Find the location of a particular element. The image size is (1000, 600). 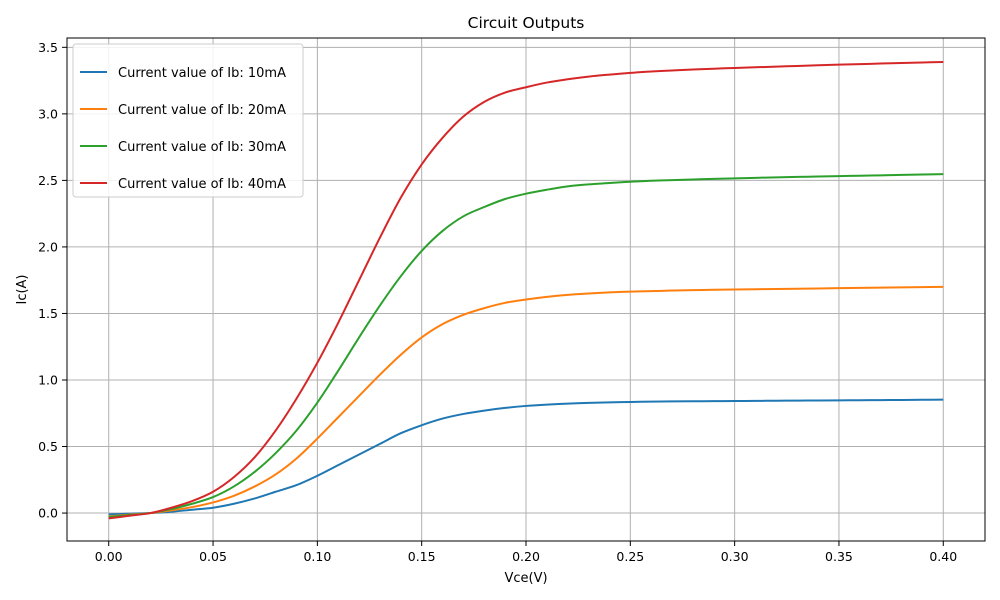

legend-label-4: Current value of Ib: 40mA is located at coordinates (202, 184).